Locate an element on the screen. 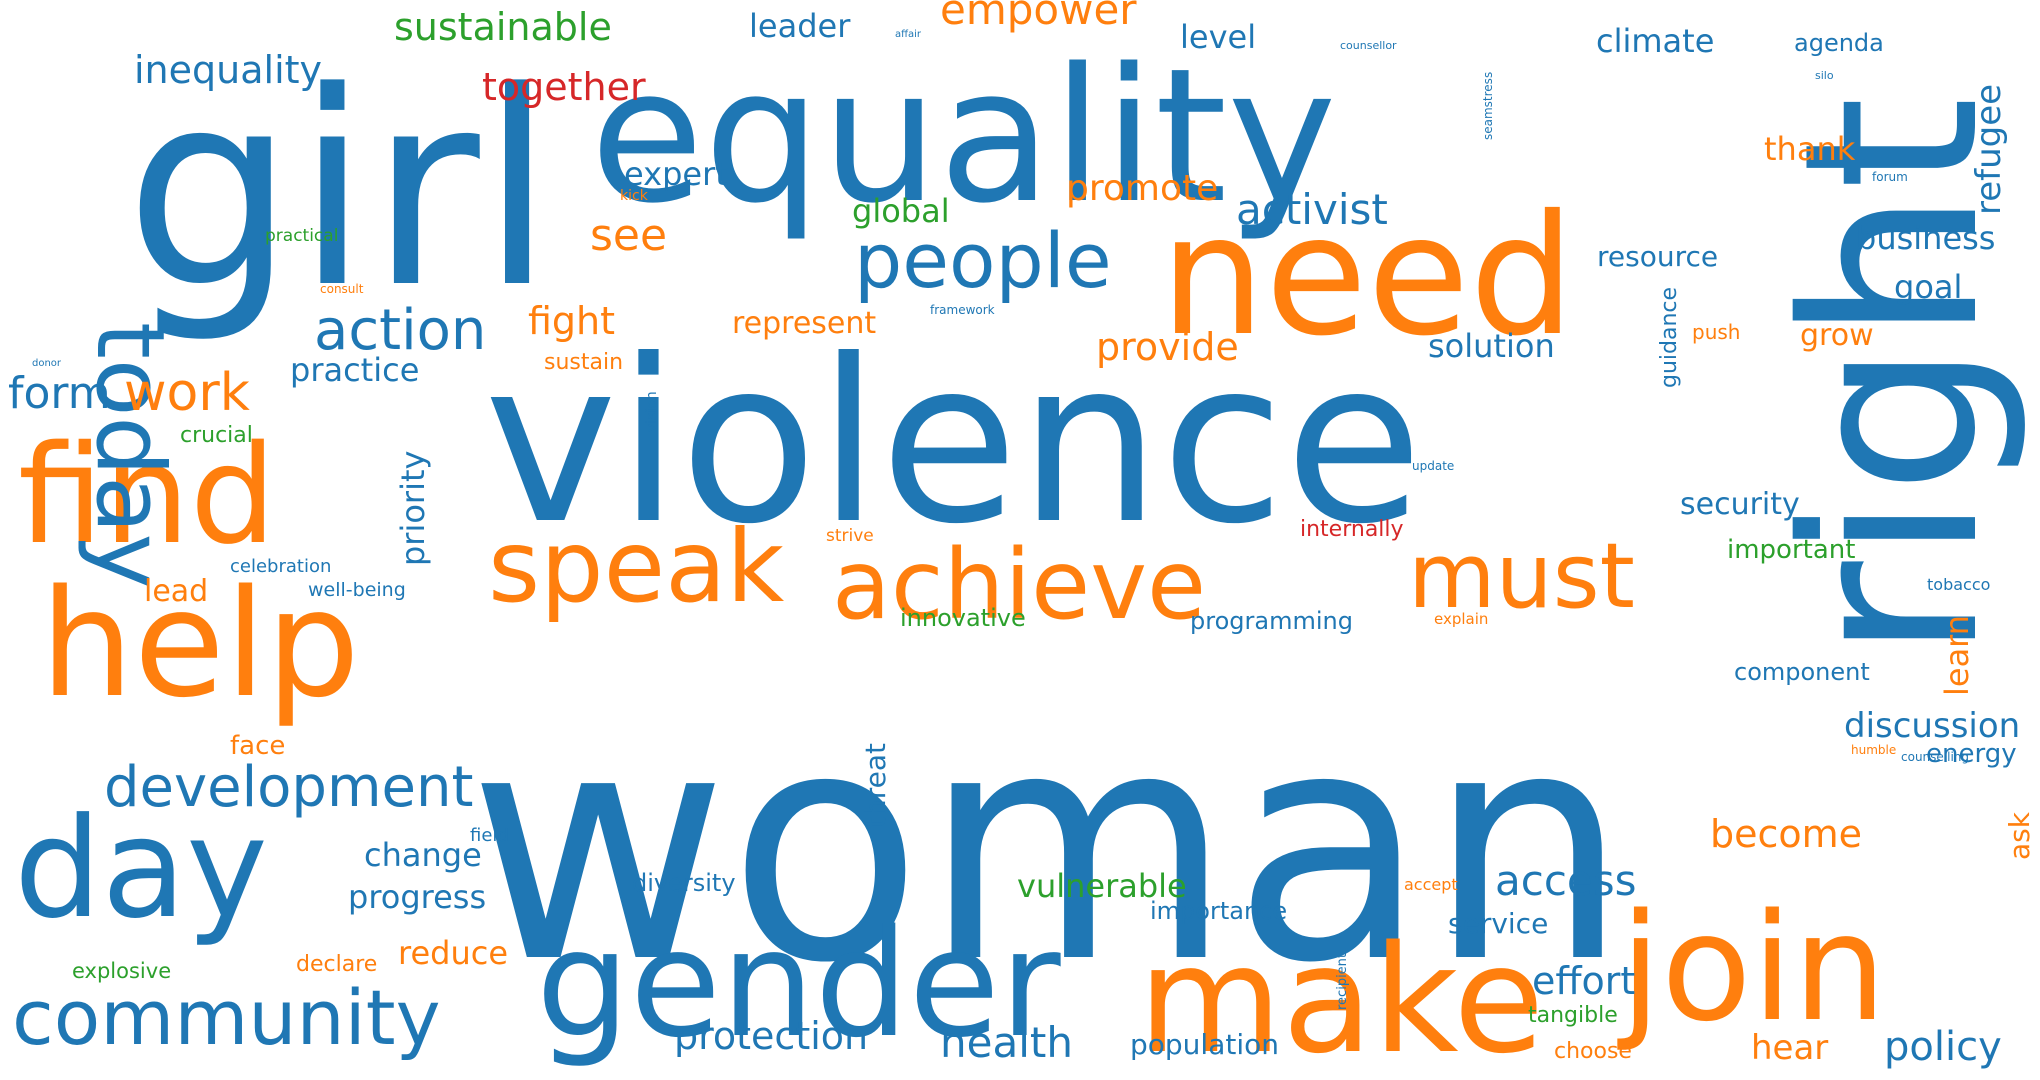  word-threat: threat is located at coordinates (875, 785).